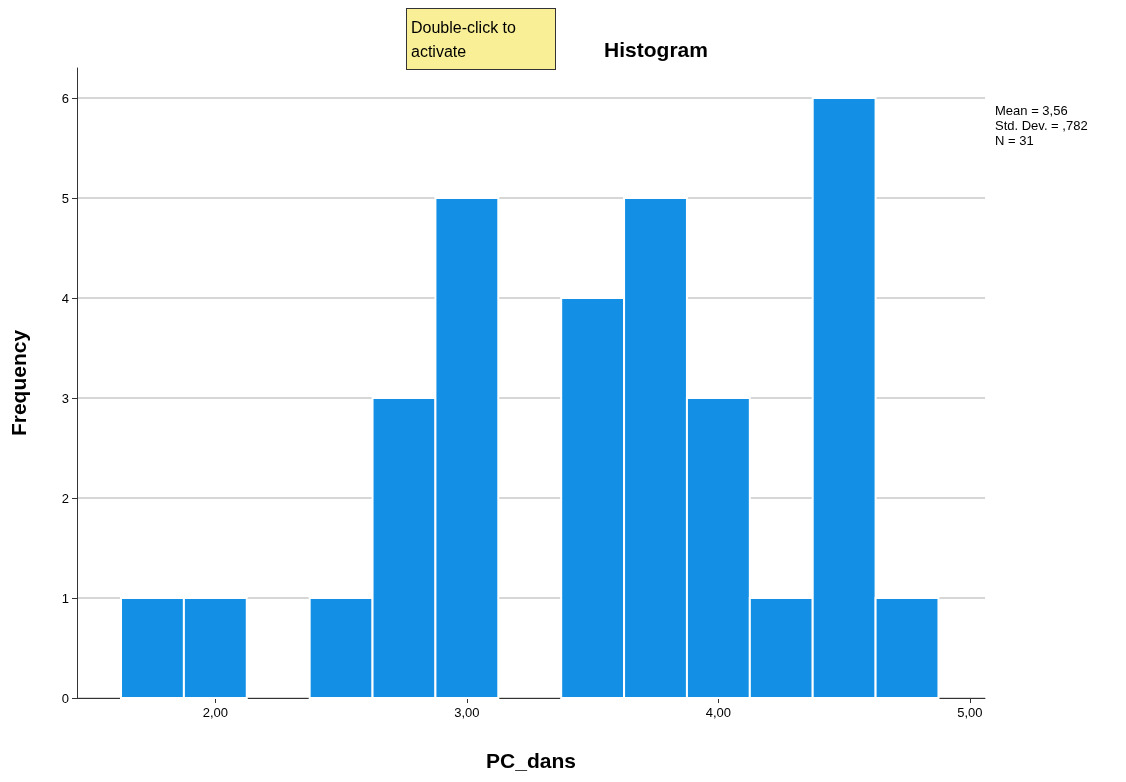 The image size is (1126, 782). I want to click on text: N = 31, so click(1014, 140).